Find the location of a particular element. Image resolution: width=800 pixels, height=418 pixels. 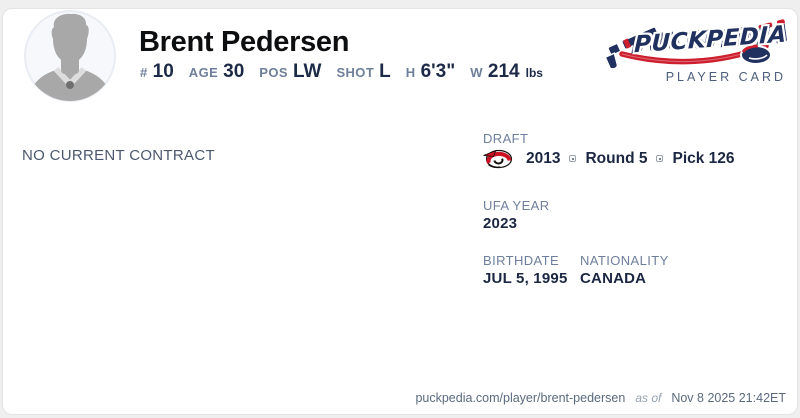

draft-year: 2013 is located at coordinates (543, 158).